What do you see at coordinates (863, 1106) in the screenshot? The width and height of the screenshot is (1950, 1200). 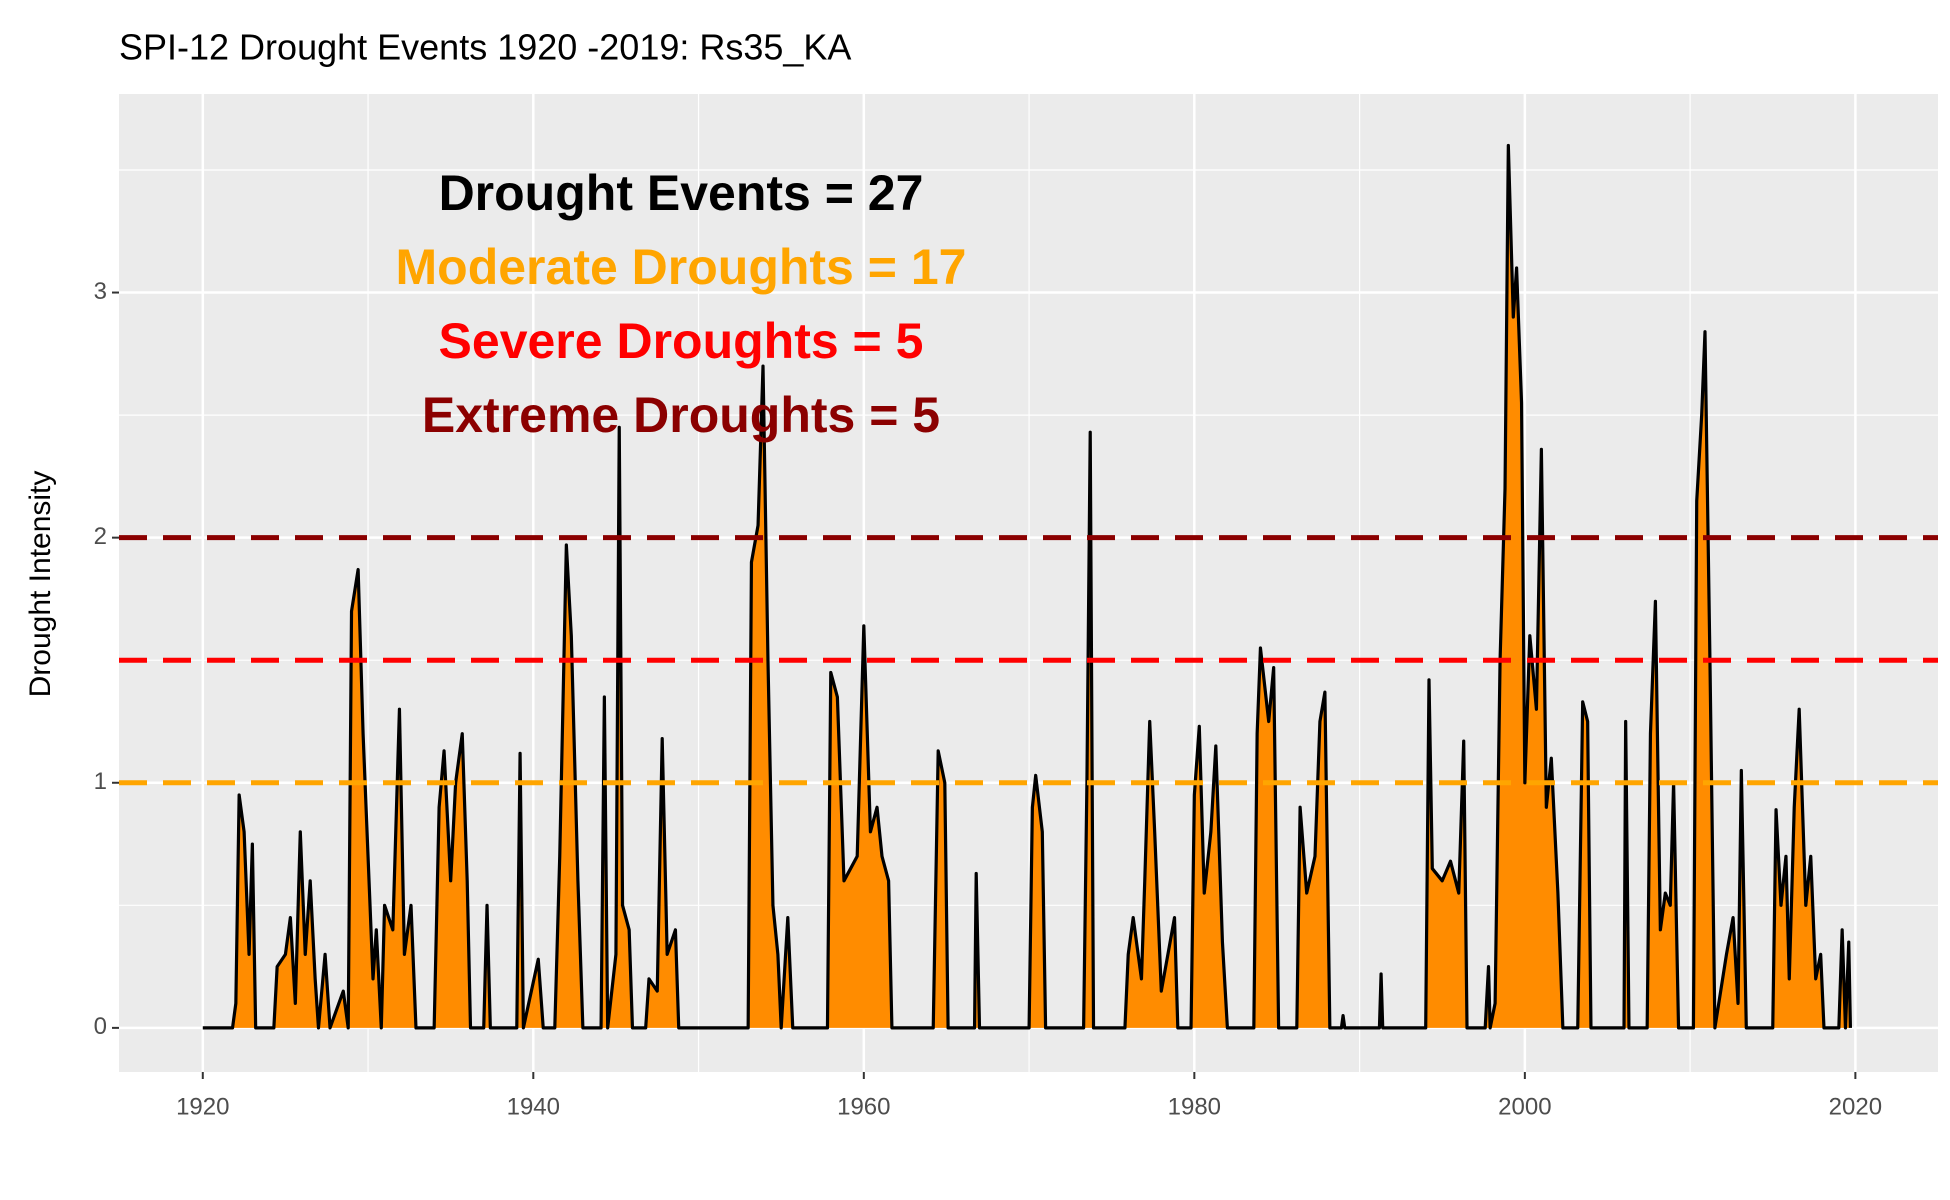 I see `x-tick-label: 1960` at bounding box center [863, 1106].